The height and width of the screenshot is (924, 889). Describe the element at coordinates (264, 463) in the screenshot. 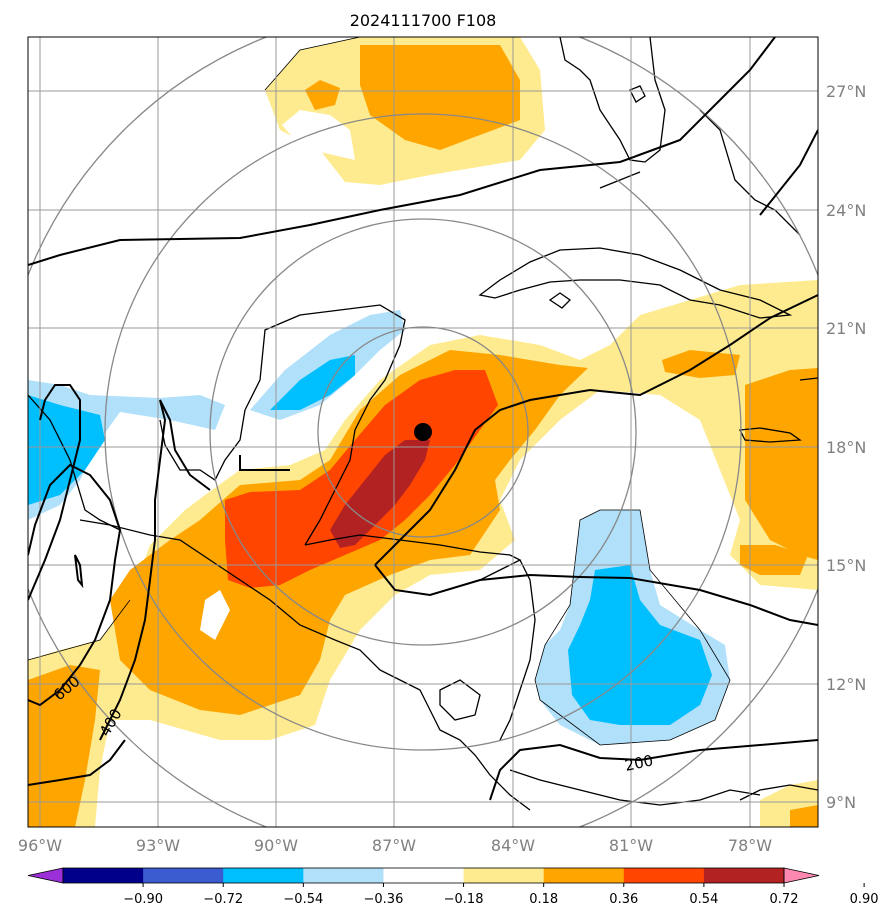

I see `height-contour-central-west` at that location.